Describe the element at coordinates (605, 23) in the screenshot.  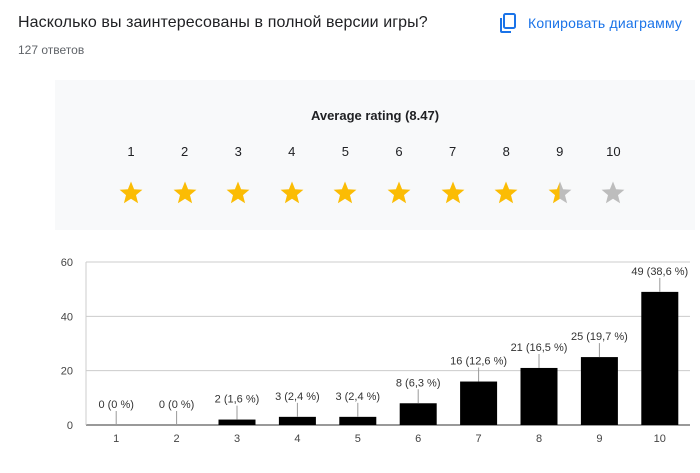
I see `copy-chart-label: Копировать диаграмму` at that location.